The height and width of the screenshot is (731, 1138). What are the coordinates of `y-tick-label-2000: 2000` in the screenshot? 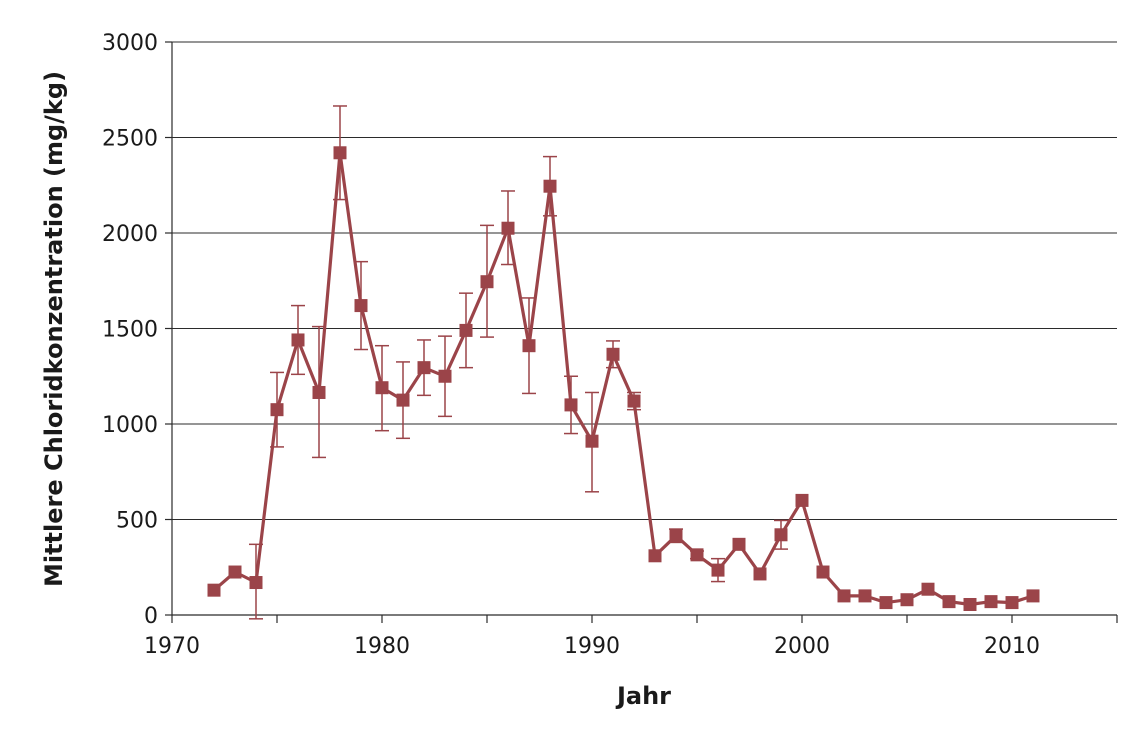 It's located at (130, 234).